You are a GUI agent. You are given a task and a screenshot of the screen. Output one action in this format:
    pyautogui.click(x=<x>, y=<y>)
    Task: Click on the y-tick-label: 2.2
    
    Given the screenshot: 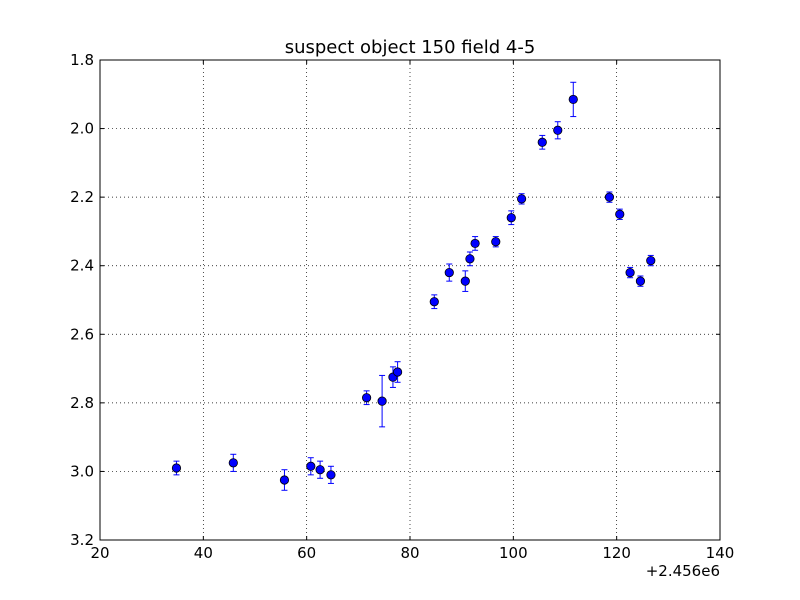 What is the action you would take?
    pyautogui.click(x=82, y=197)
    